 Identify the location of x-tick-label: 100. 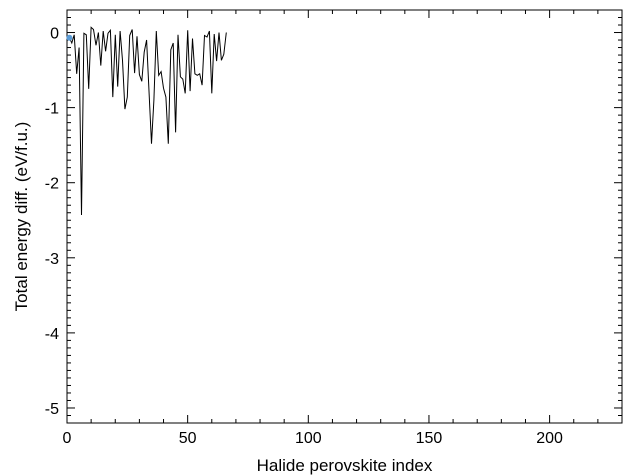
(308, 438).